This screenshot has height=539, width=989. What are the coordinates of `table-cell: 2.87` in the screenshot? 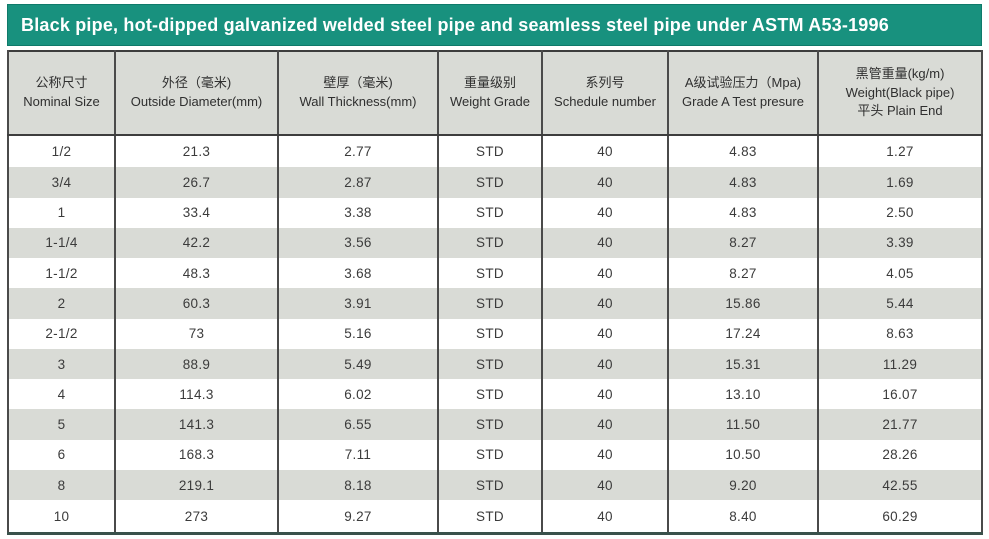 It's located at (358, 182).